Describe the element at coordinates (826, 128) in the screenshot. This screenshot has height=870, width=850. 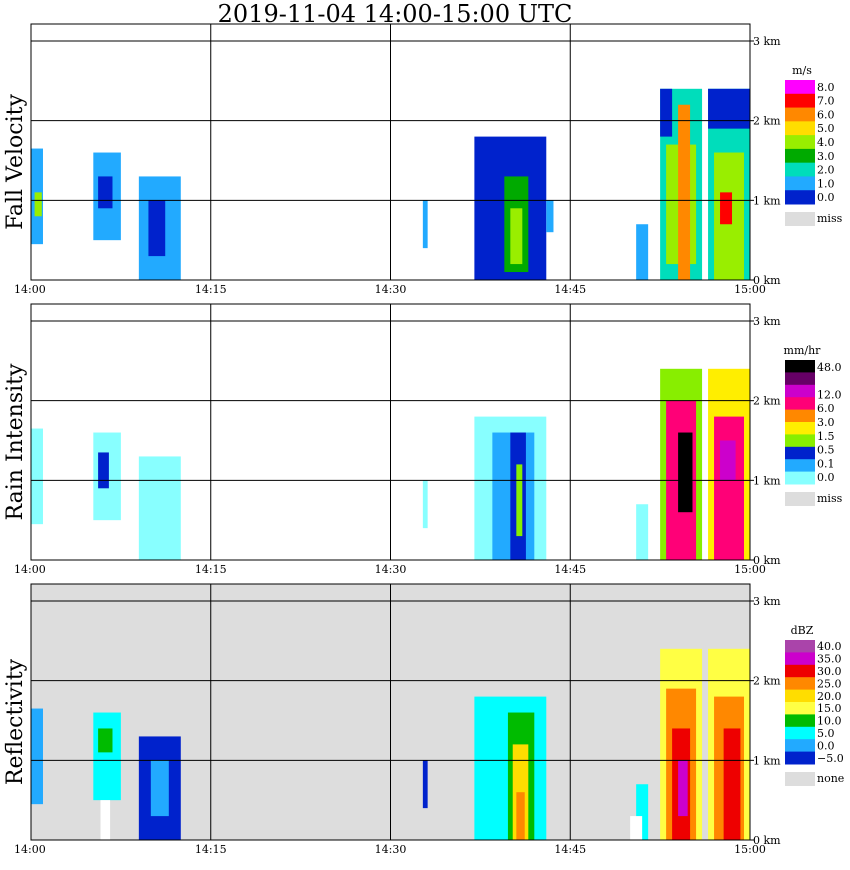
I see `colorbar-label-3: 5.0` at that location.